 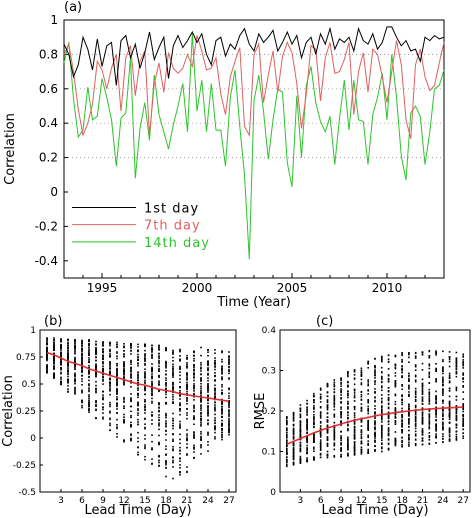 I want to click on panel-a-label: (a), so click(x=73, y=7).